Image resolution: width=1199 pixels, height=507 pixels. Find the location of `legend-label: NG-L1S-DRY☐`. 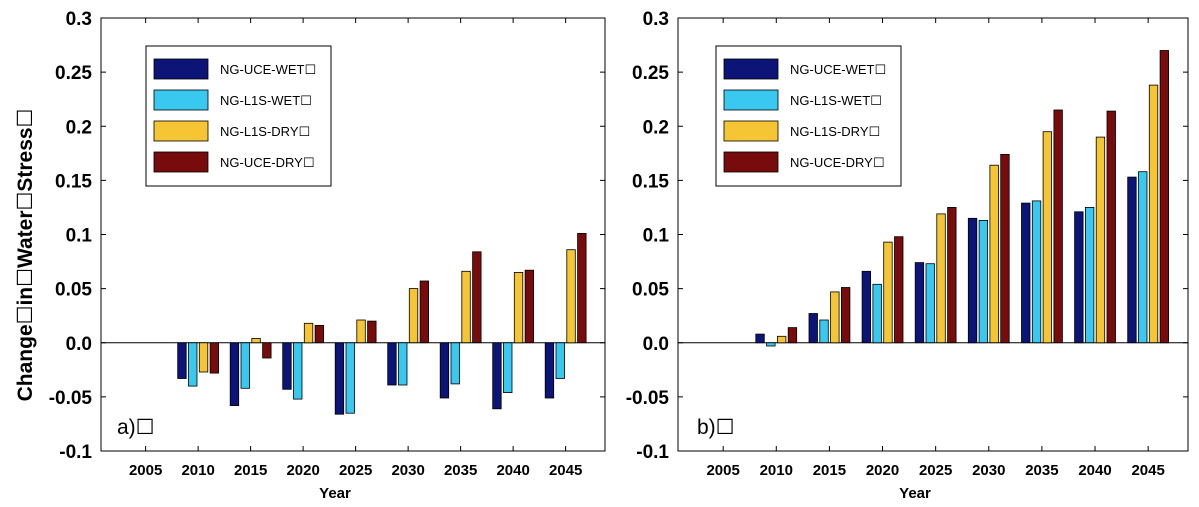

legend-label: NG-L1S-DRY☐ is located at coordinates (835, 131).